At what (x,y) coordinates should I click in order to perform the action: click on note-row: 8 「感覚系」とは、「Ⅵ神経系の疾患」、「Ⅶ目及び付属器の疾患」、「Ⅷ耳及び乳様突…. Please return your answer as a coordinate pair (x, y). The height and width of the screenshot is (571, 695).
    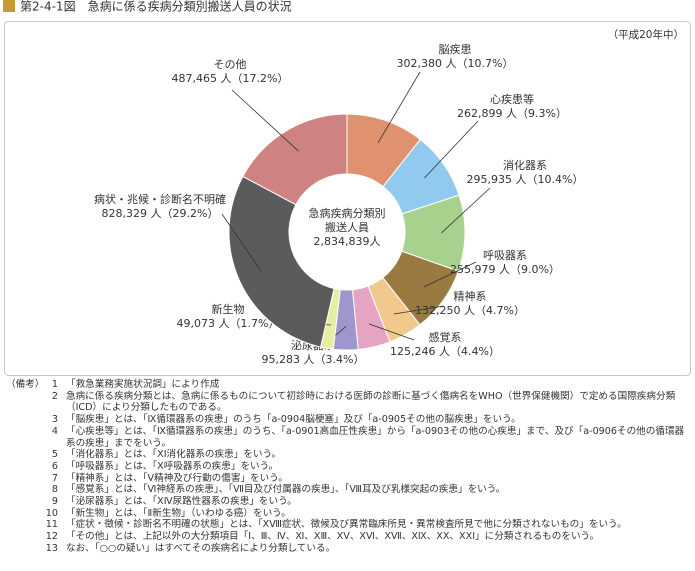
    Looking at the image, I should click on (348, 490).